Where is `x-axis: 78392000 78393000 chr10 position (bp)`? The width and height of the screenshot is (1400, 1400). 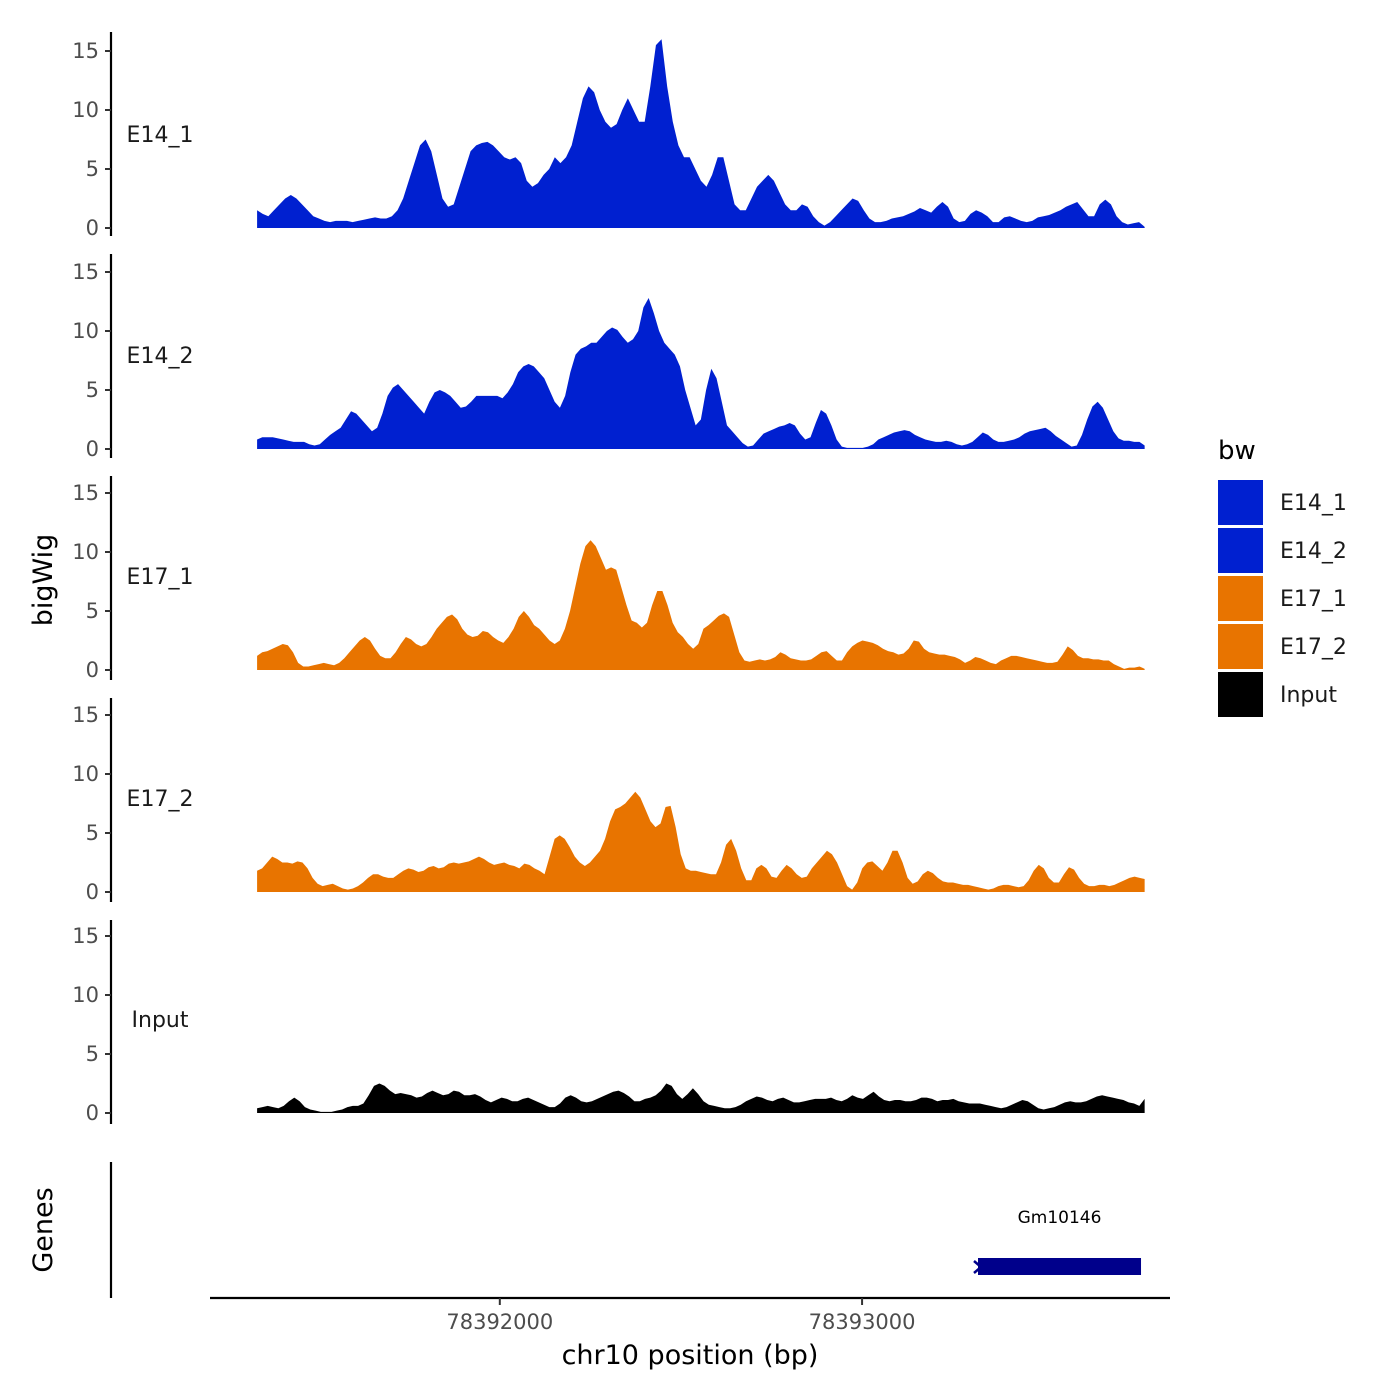 x-axis: 78392000 78393000 chr10 position (bp) is located at coordinates (690, 1333).